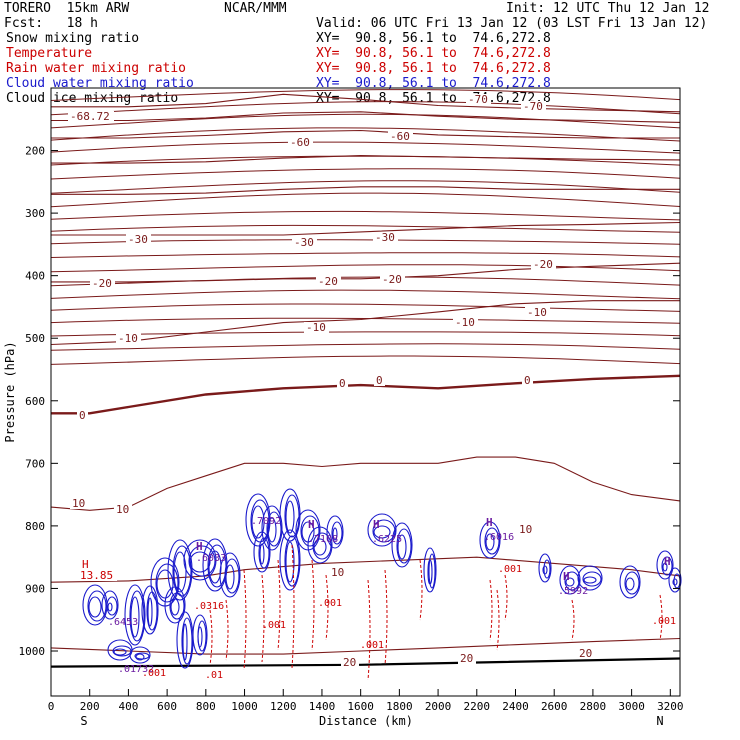 This screenshot has height=740, width=740. What do you see at coordinates (350, 662) in the screenshot?
I see `isotherm-label: 20` at bounding box center [350, 662].